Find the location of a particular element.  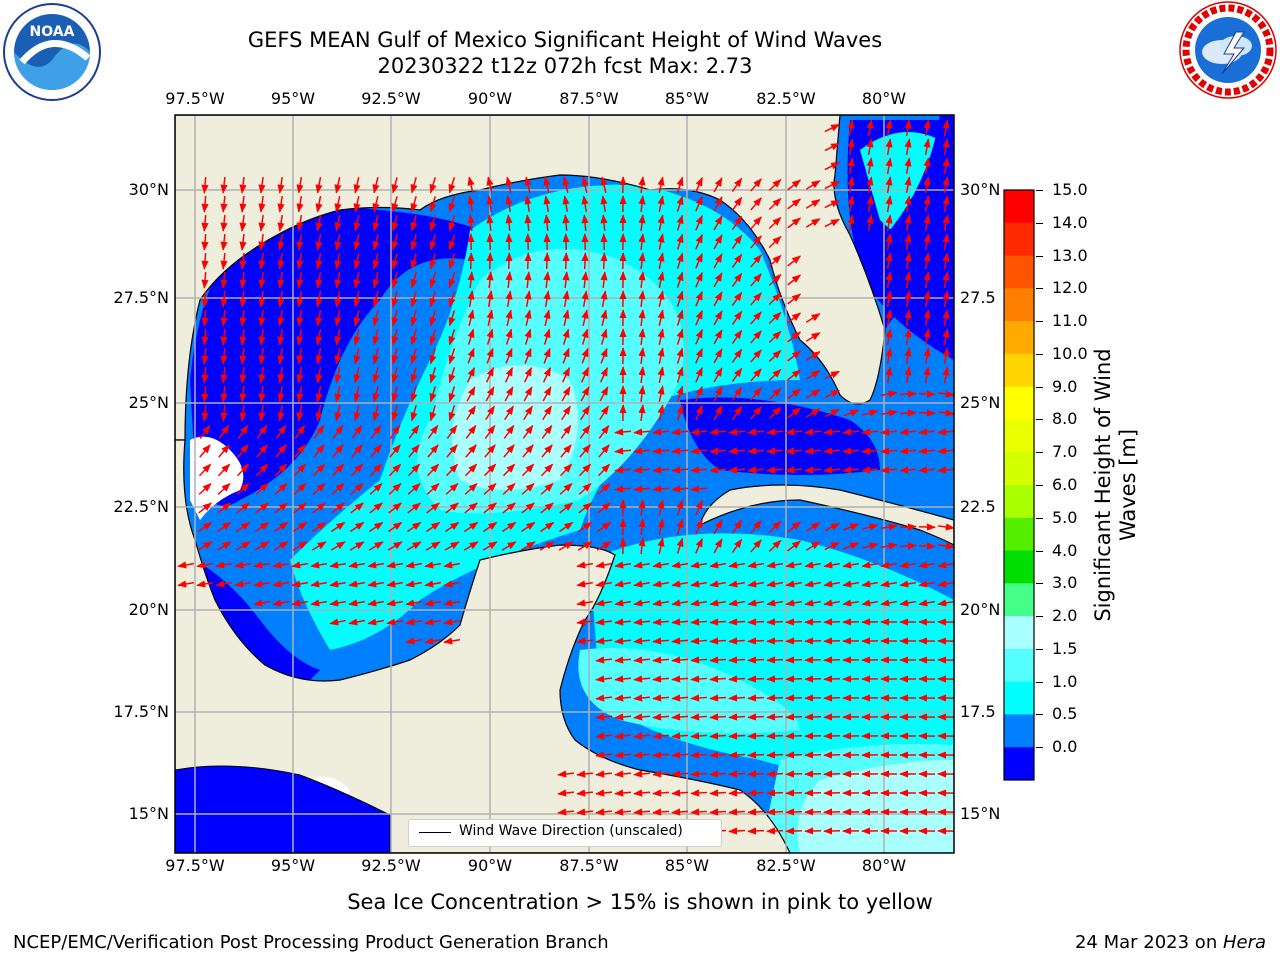

colorbar-tick-label: 0.5 is located at coordinates (1065, 714).